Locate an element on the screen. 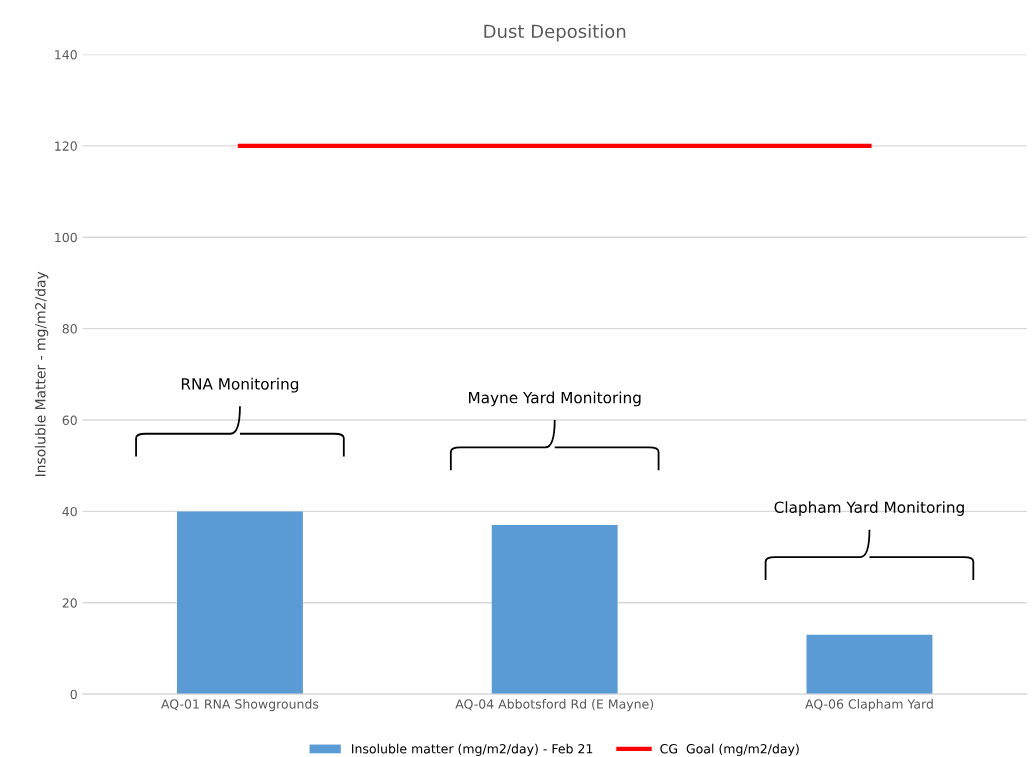 The width and height of the screenshot is (1032, 757). annotation: Mayne Yard Monitoring is located at coordinates (555, 399).